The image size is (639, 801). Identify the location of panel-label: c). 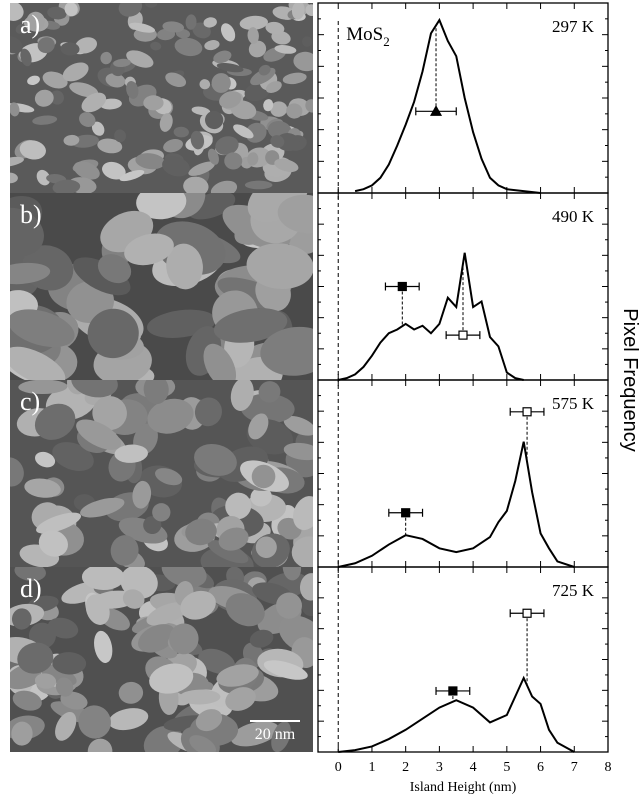
(30, 401).